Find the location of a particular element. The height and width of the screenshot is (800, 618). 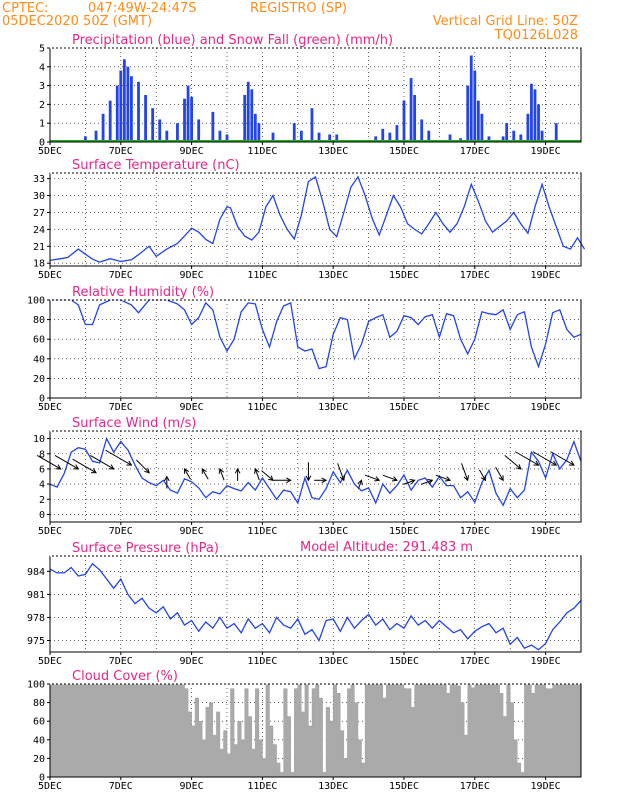

y-tick-label: 5 is located at coordinates (42, 49).